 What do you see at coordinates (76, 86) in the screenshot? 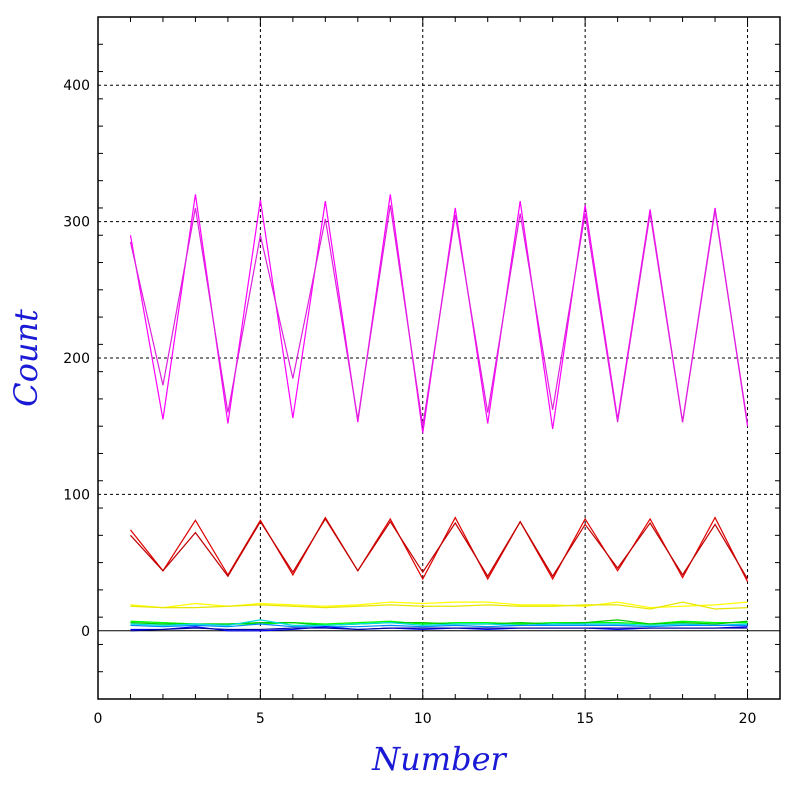
I see `y-tick-label: 400` at bounding box center [76, 86].